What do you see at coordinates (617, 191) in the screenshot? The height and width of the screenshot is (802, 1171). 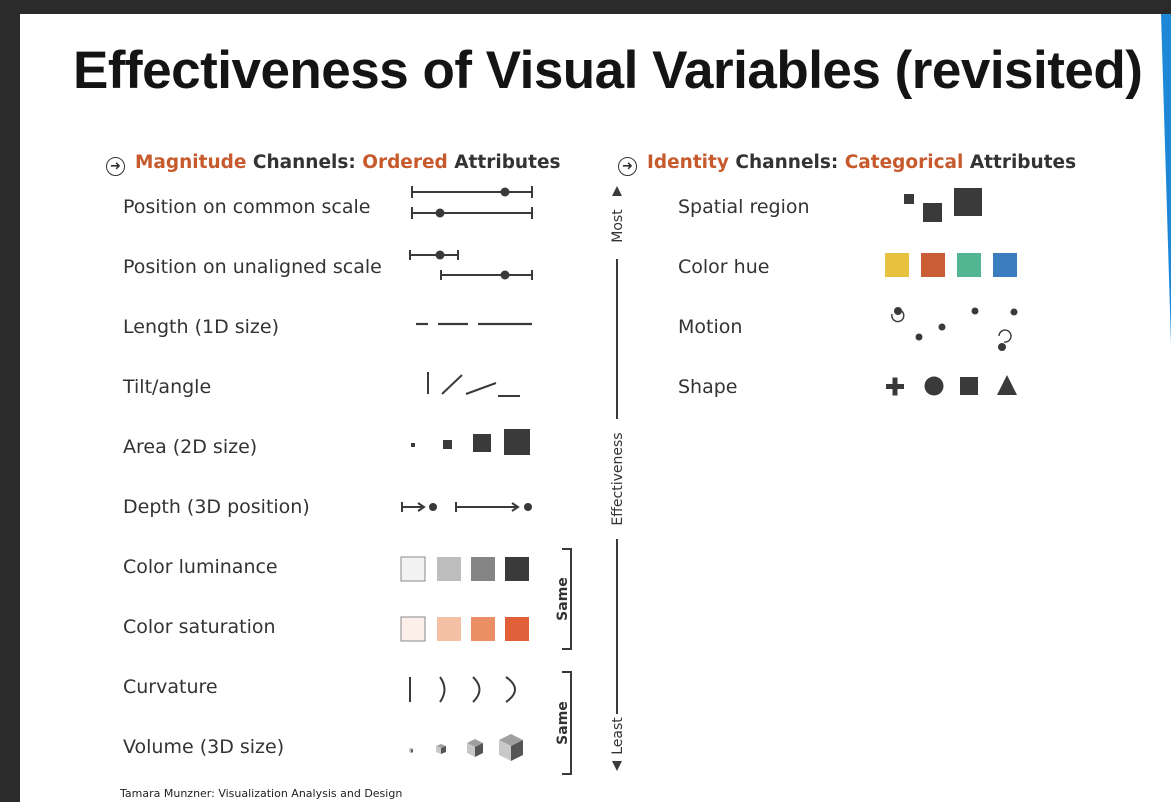 I see `scale-up-arrow-icon` at bounding box center [617, 191].